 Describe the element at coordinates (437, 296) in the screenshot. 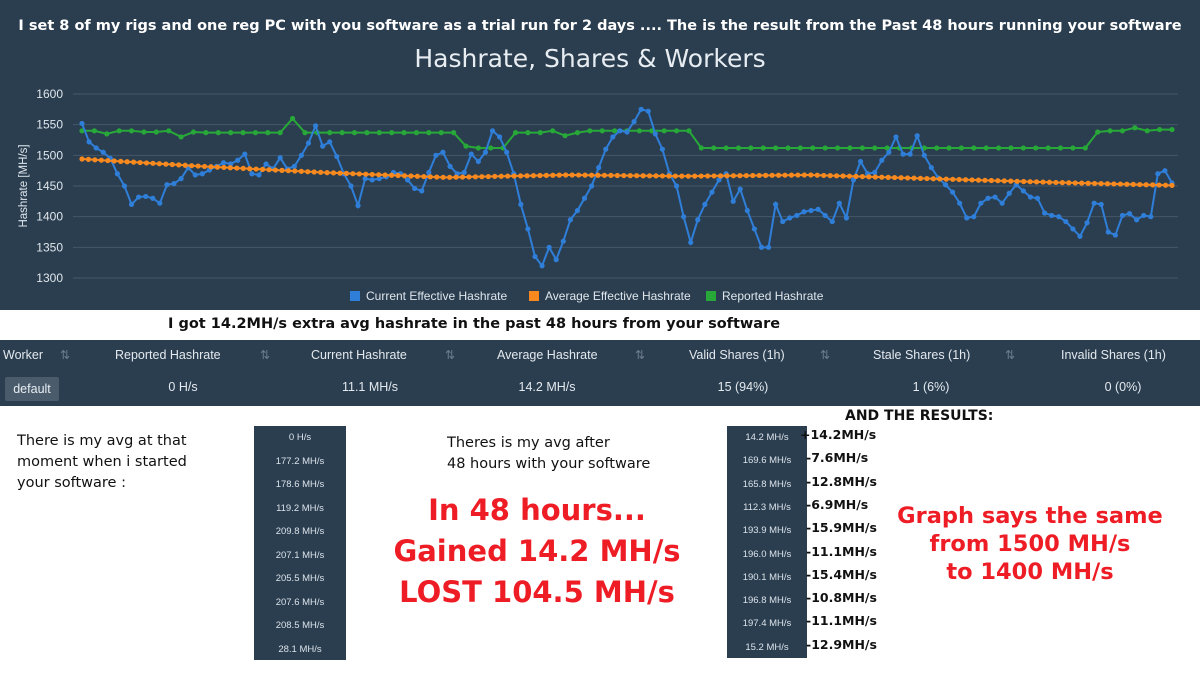

I see `legend-label: Current Effective Hashrate` at that location.